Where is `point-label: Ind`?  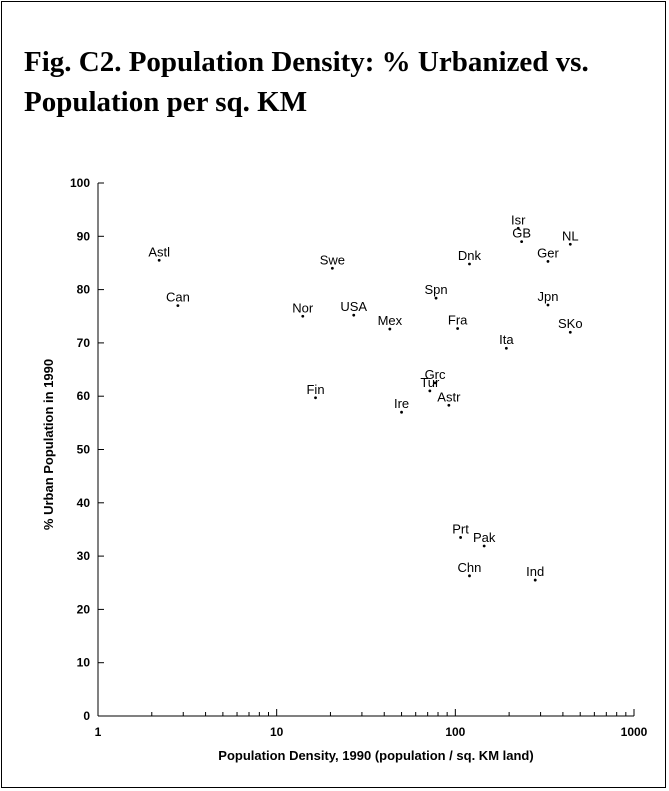
point-label: Ind is located at coordinates (535, 571).